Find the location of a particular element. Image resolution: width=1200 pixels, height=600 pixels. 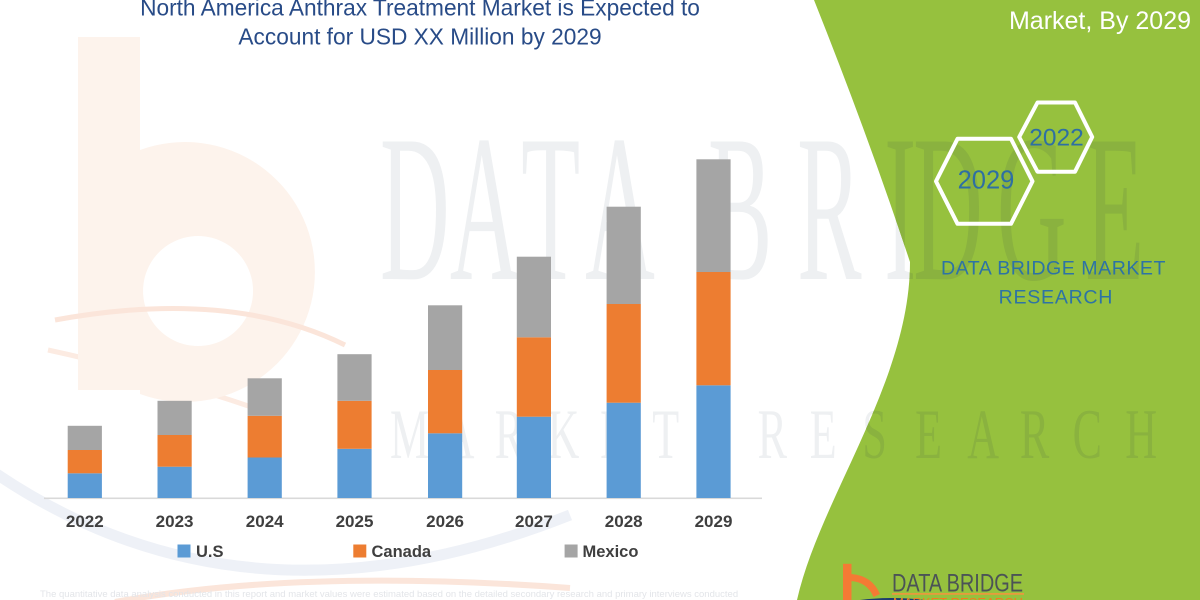

svg-text: 2024 is located at coordinates (265, 521).